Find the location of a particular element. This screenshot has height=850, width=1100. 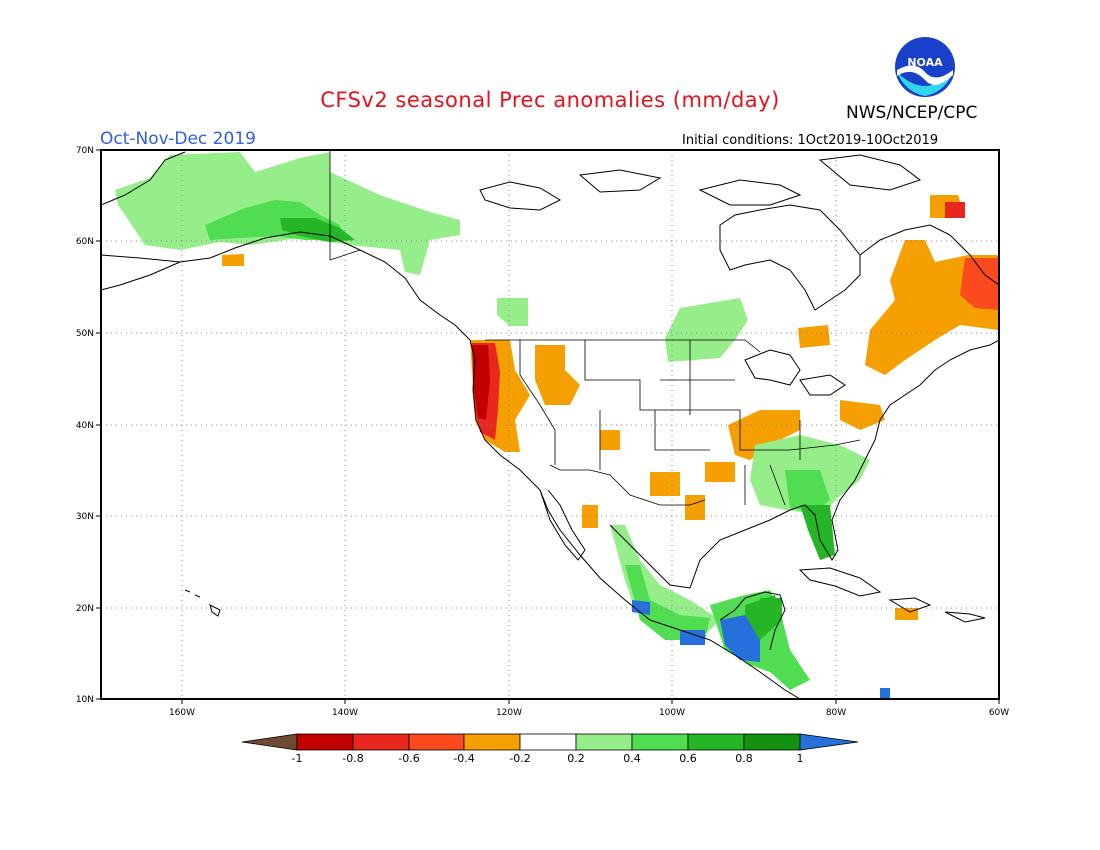

colorbar: -1 -0.8 -0.6 -0.4 -0.2 0.2 0.4 0.6 0.8 1 is located at coordinates (550, 749).